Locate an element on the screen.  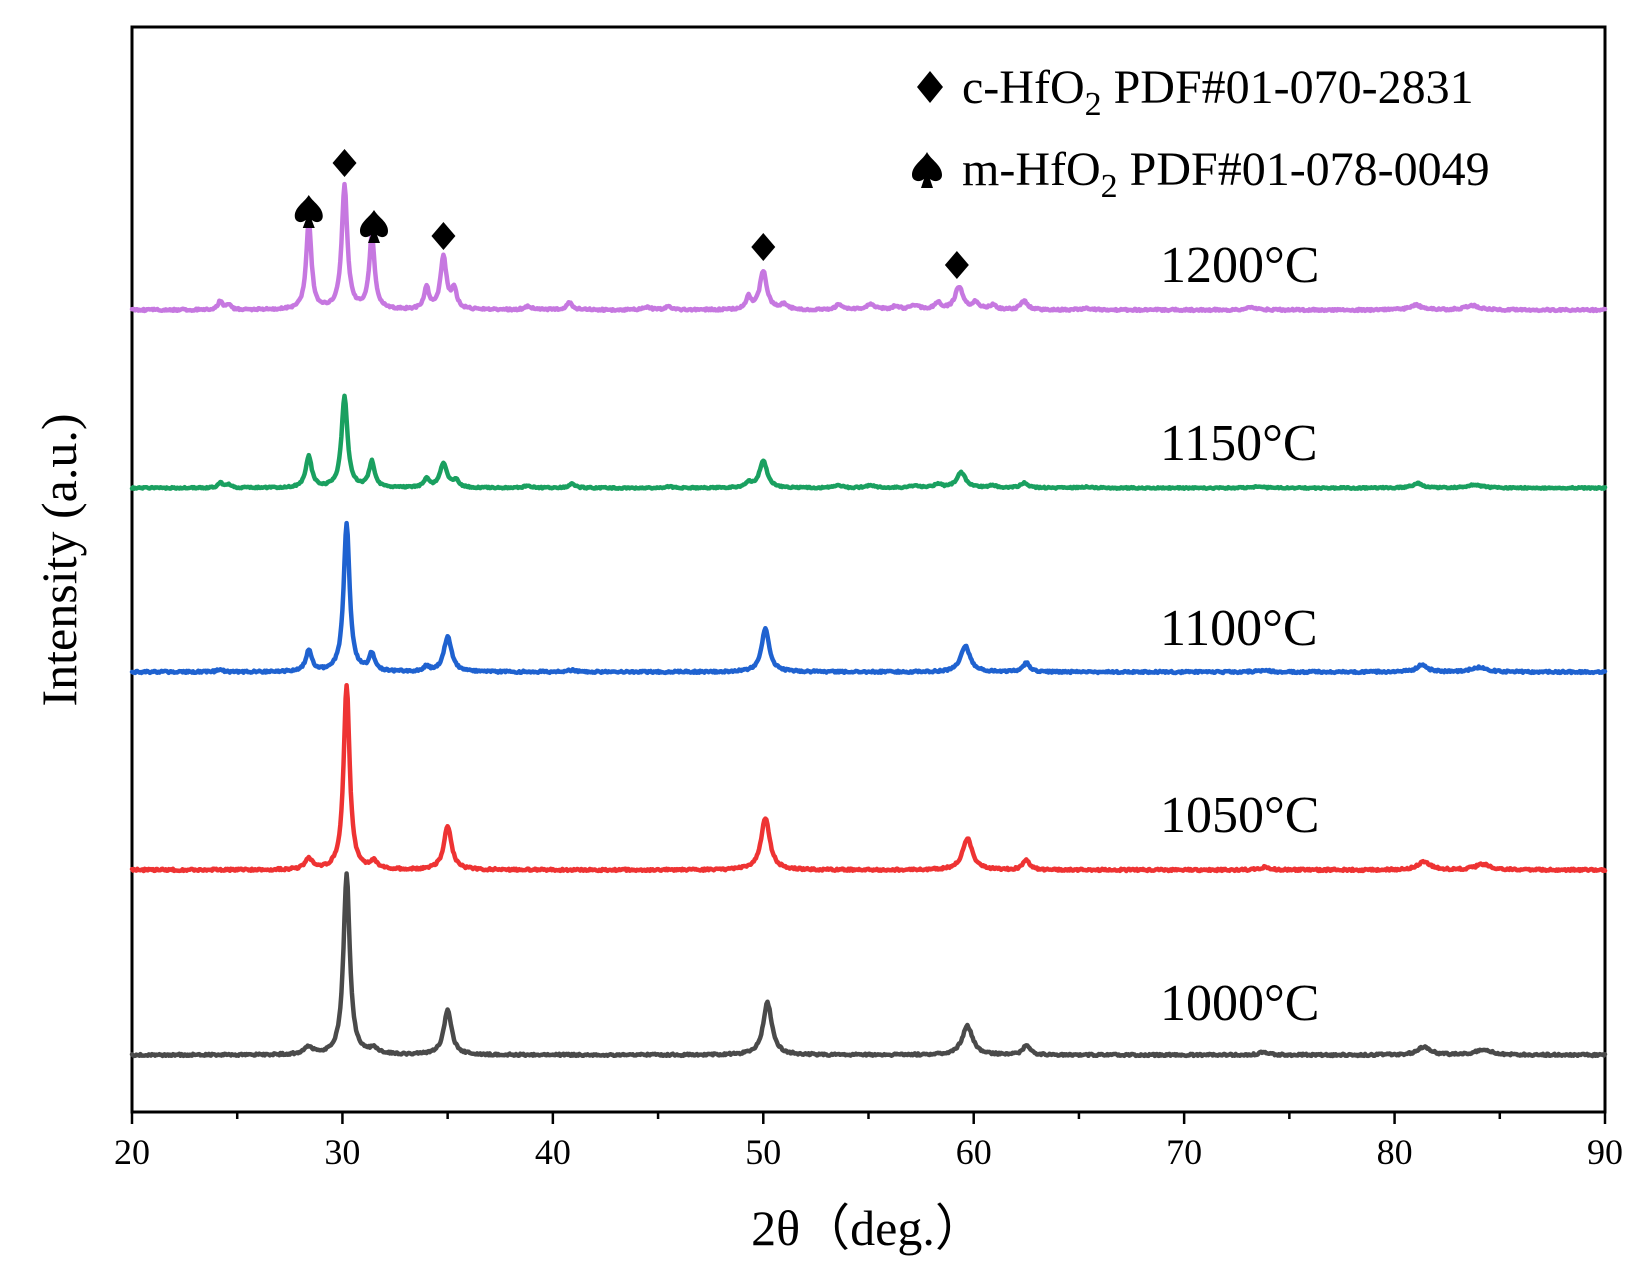
series-label-1050: 1050°C is located at coordinates (1239, 815).